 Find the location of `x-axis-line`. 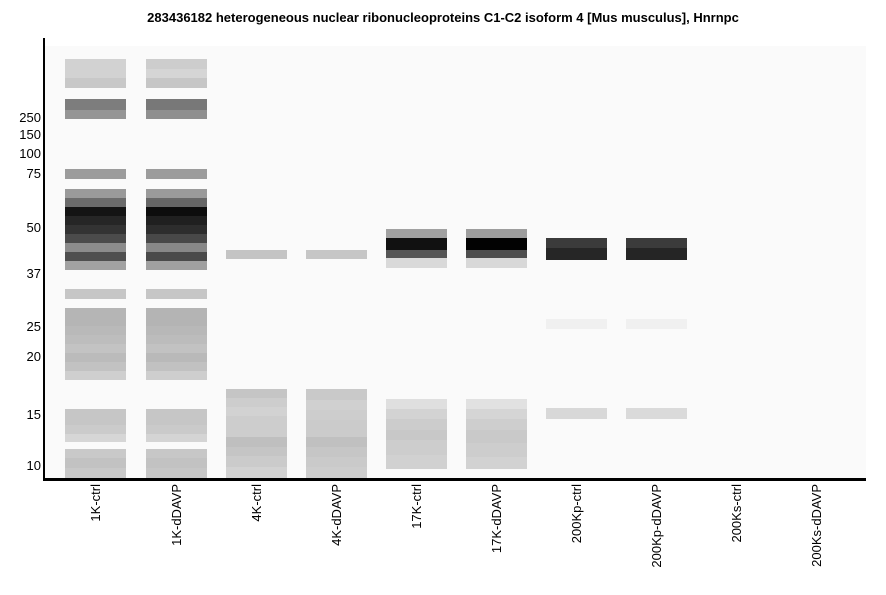

x-axis-line is located at coordinates (454, 479).